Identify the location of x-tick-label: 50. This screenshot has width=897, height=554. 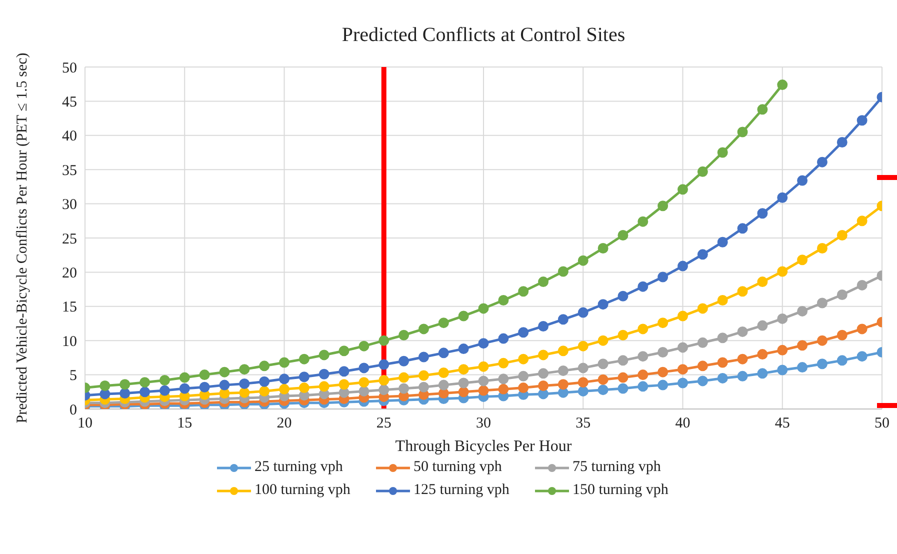
(882, 424).